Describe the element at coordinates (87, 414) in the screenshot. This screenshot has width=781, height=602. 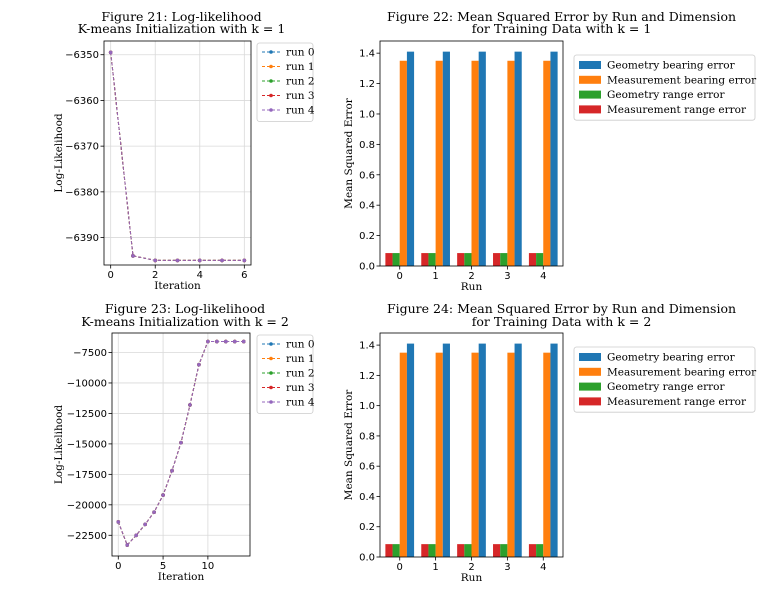
I see `y-tick-label: −12500` at that location.